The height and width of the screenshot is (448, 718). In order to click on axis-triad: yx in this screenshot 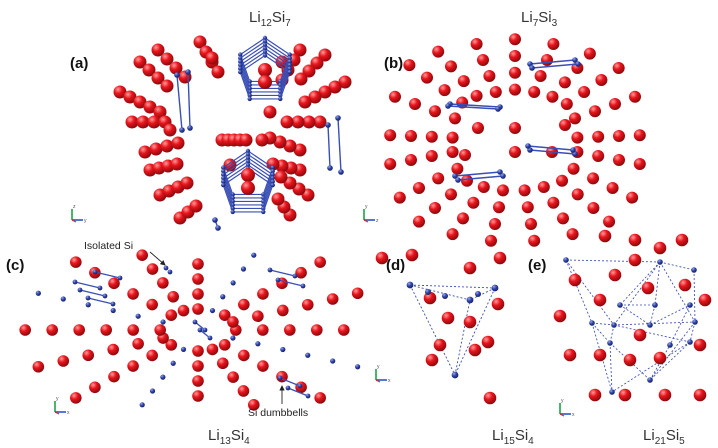, I will do `click(383, 374)`.